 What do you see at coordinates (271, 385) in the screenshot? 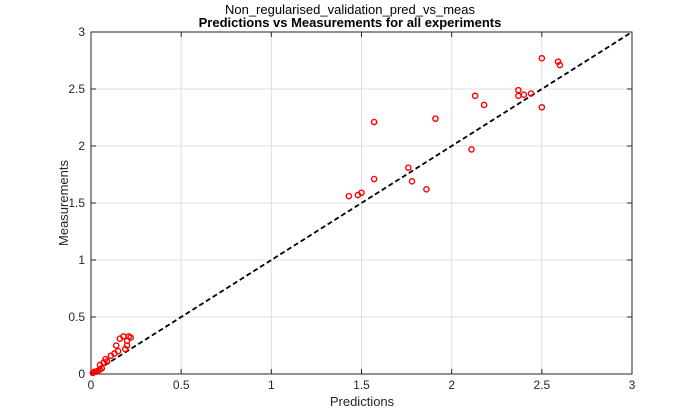
I see `x-tick-label: 1` at bounding box center [271, 385].